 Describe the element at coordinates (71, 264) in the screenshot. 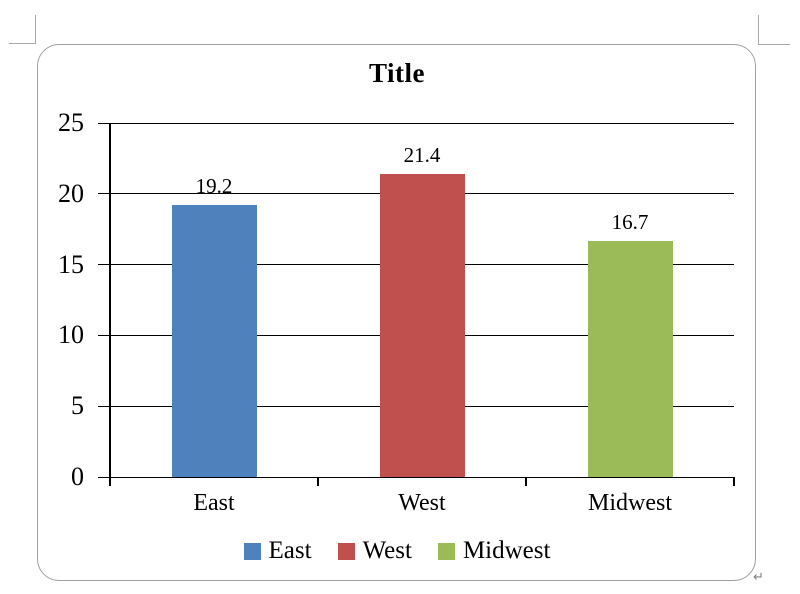

I see `y-tick-label-15: 15` at that location.